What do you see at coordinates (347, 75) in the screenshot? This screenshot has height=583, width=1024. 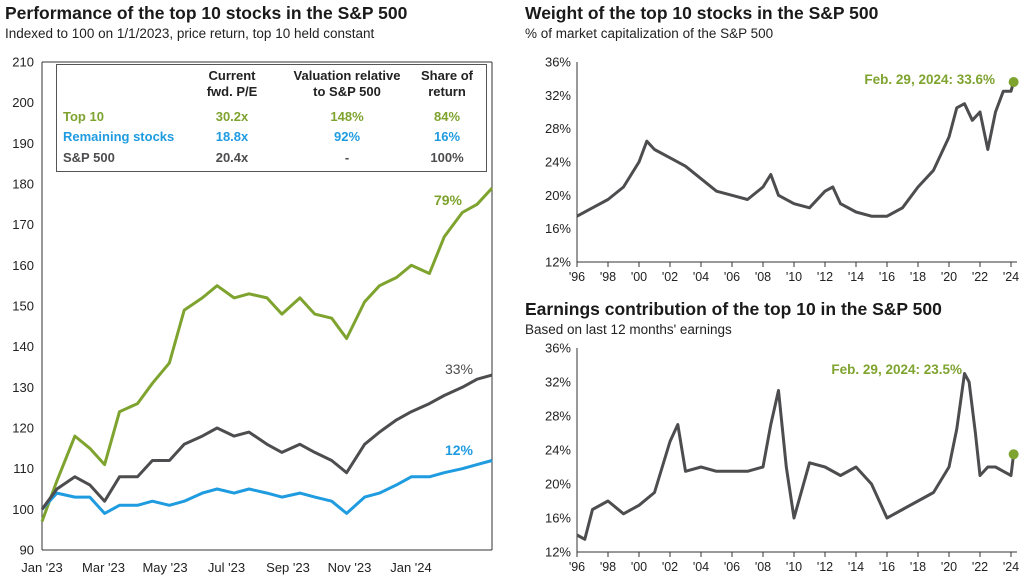 I see `header-relative-line1: Valuation relative` at bounding box center [347, 75].